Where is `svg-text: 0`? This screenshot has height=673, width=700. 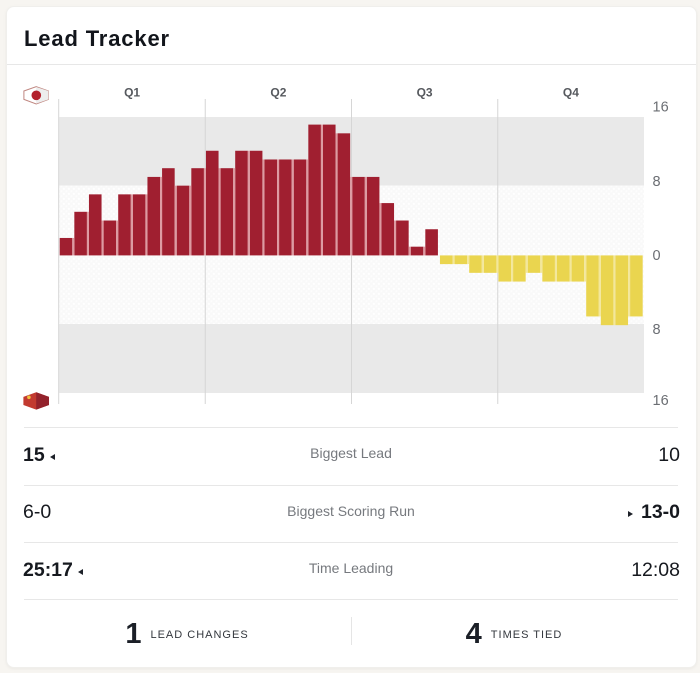 svg-text: 0 is located at coordinates (657, 256).